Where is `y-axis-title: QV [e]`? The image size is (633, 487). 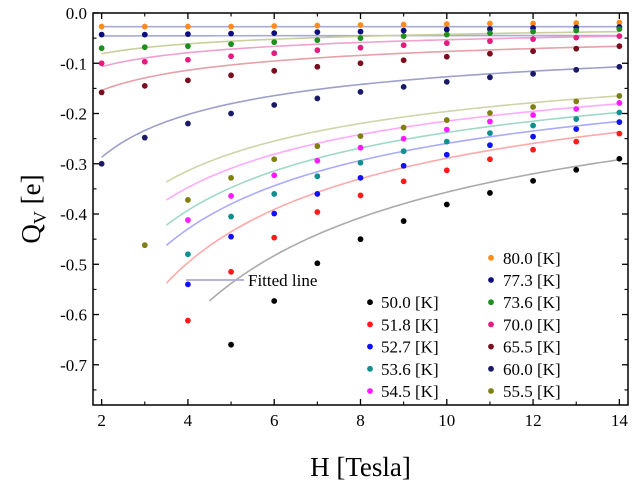
y-axis-title: QV [e] is located at coordinates (33, 208).